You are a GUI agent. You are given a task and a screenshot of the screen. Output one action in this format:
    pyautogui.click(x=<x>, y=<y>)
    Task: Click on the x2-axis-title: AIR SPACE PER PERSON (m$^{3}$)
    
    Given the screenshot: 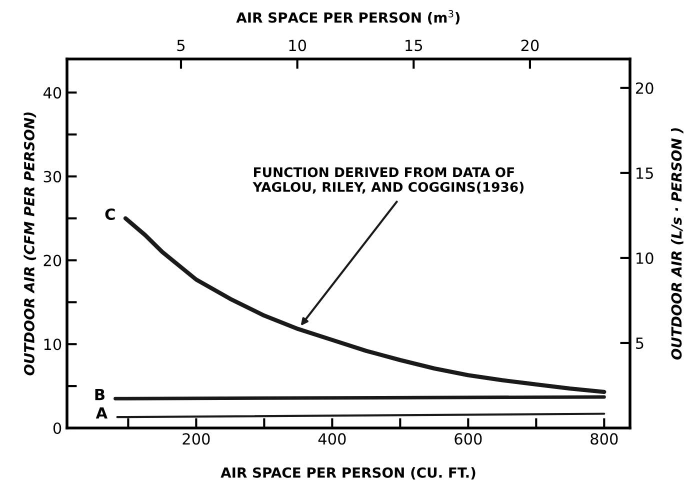 What is the action you would take?
    pyautogui.click(x=348, y=17)
    